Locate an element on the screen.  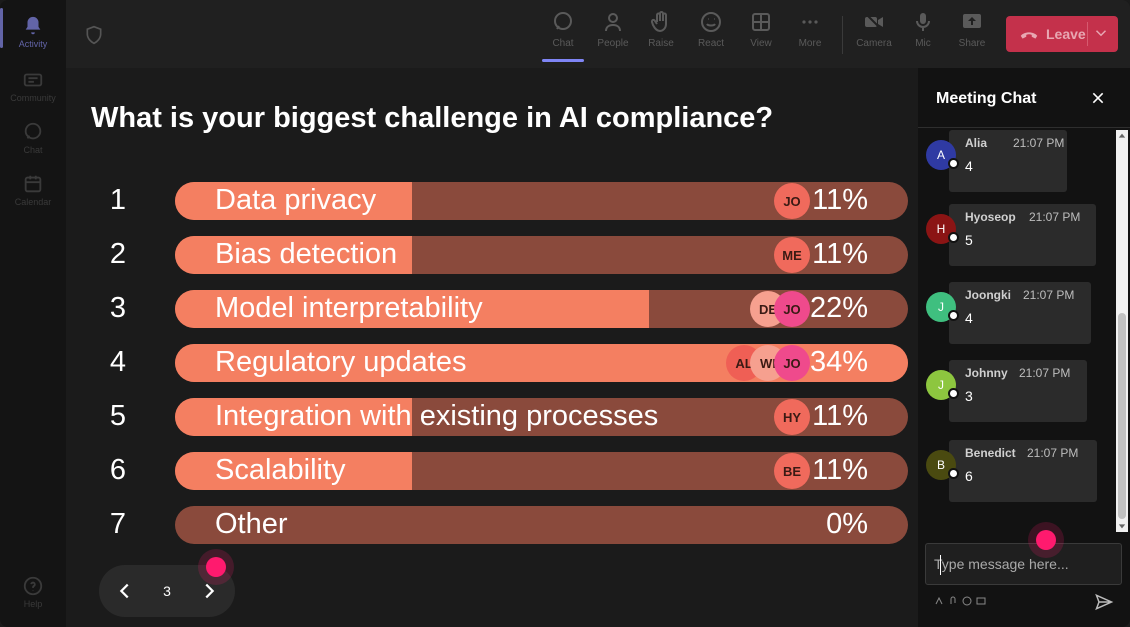
help-icon is located at coordinates (33, 586).